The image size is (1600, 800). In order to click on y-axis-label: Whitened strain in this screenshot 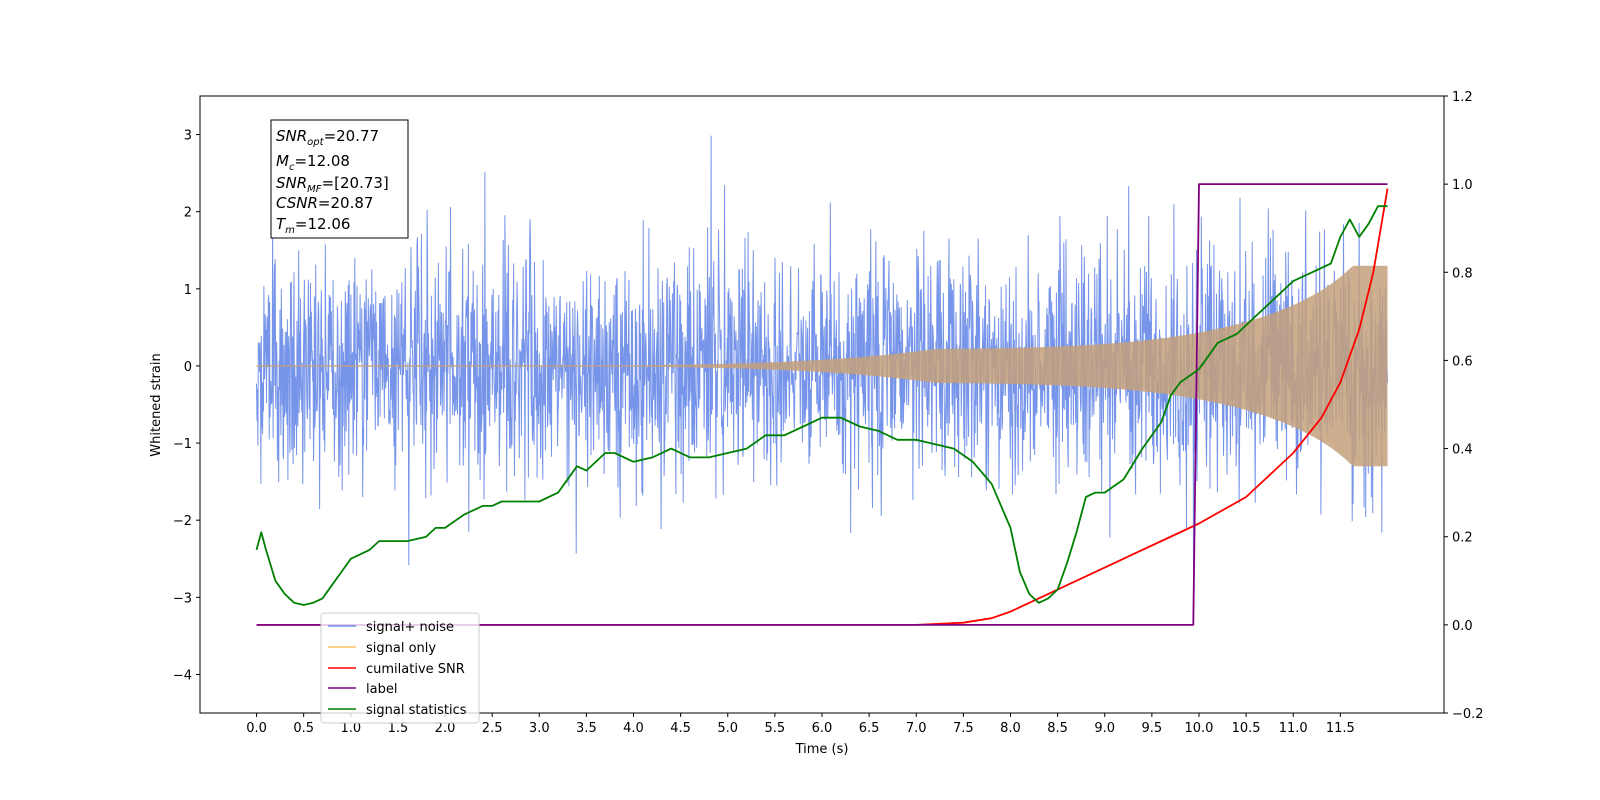, I will do `click(156, 404)`.